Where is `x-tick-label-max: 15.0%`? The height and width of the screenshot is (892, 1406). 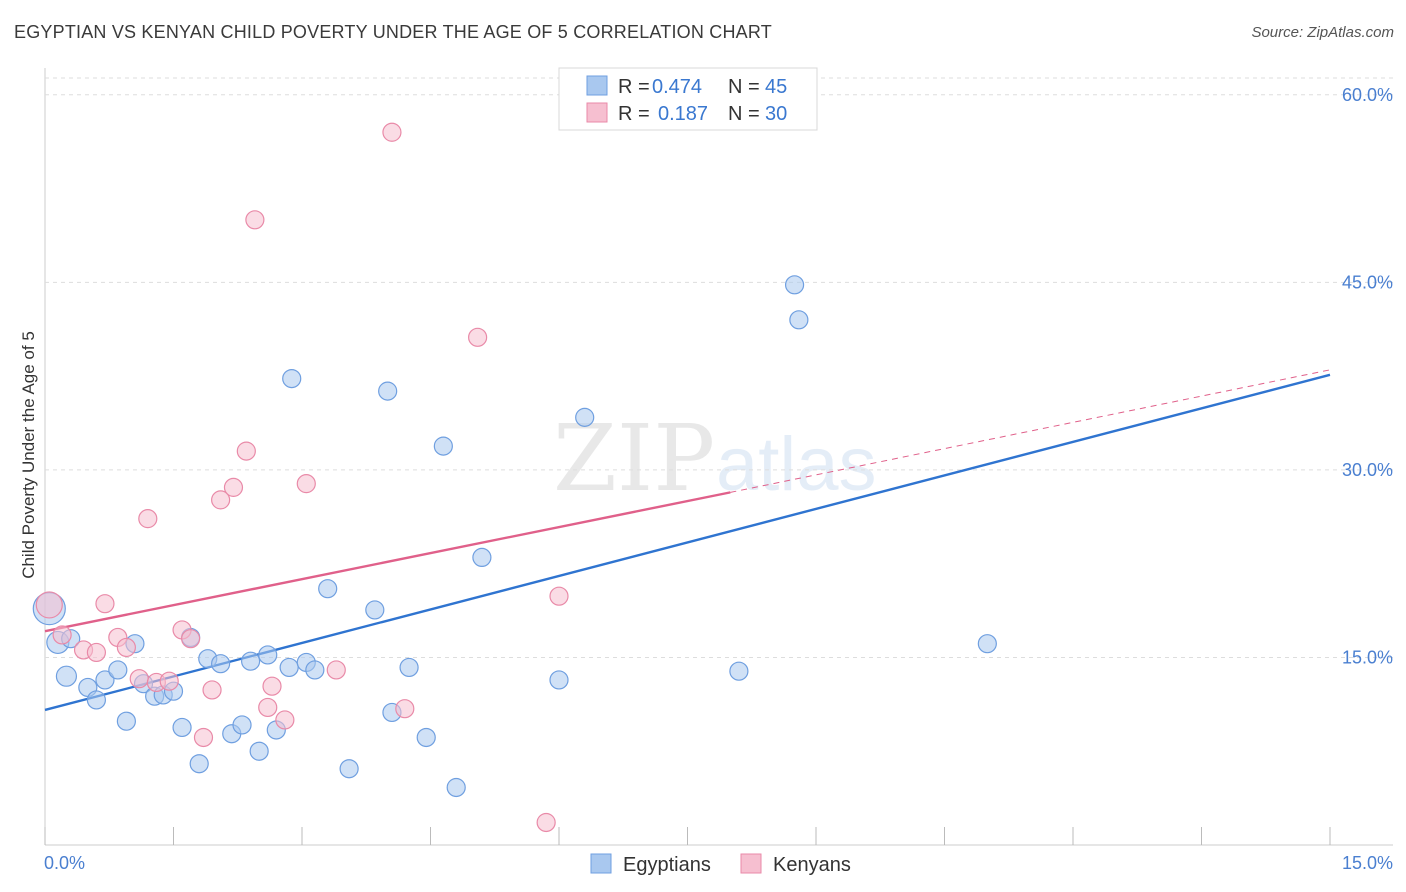
x-tick-label-max: 15.0% is located at coordinates (1367, 863).